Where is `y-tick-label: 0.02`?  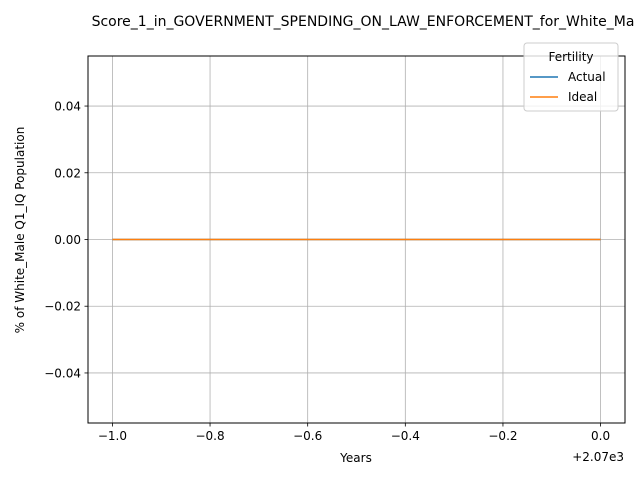 y-tick-label: 0.02 is located at coordinates (67, 173).